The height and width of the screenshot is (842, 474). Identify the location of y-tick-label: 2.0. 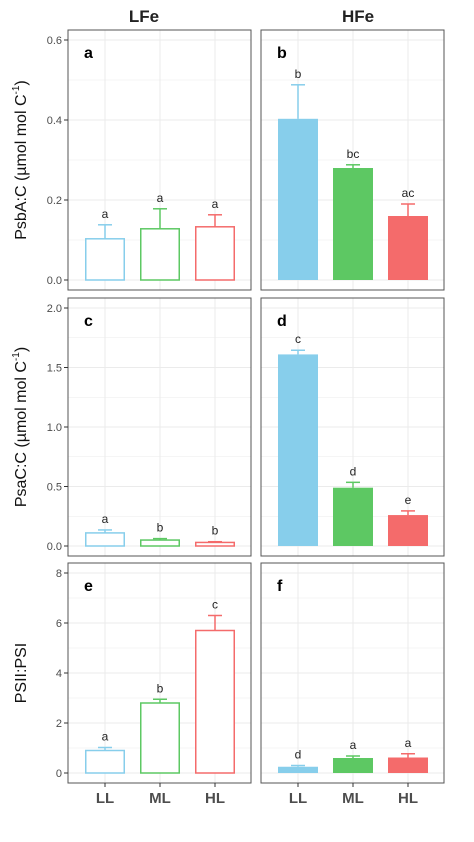
(54, 309).